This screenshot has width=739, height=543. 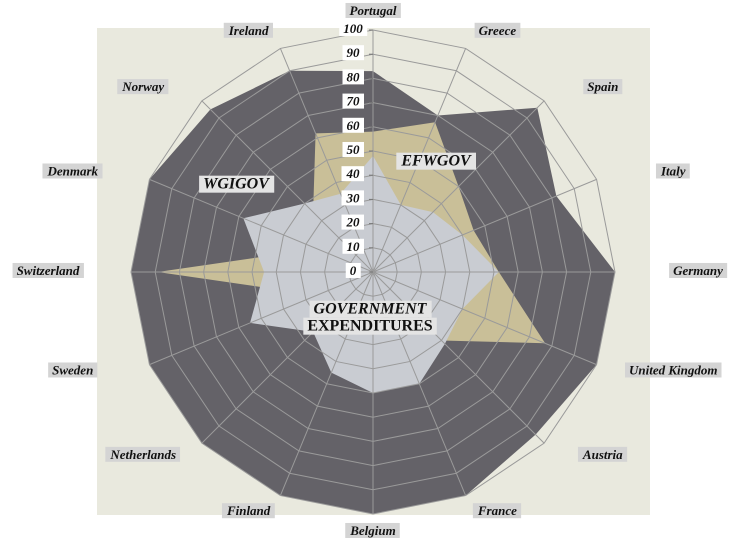 I want to click on y-tick-label: 10, so click(x=354, y=246).